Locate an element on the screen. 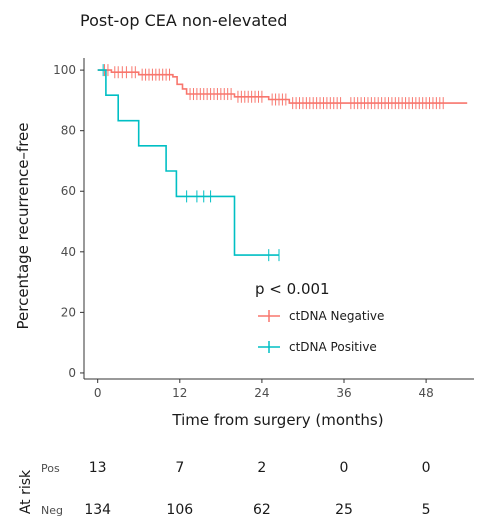  x-tick-label: 36 is located at coordinates (343, 393).